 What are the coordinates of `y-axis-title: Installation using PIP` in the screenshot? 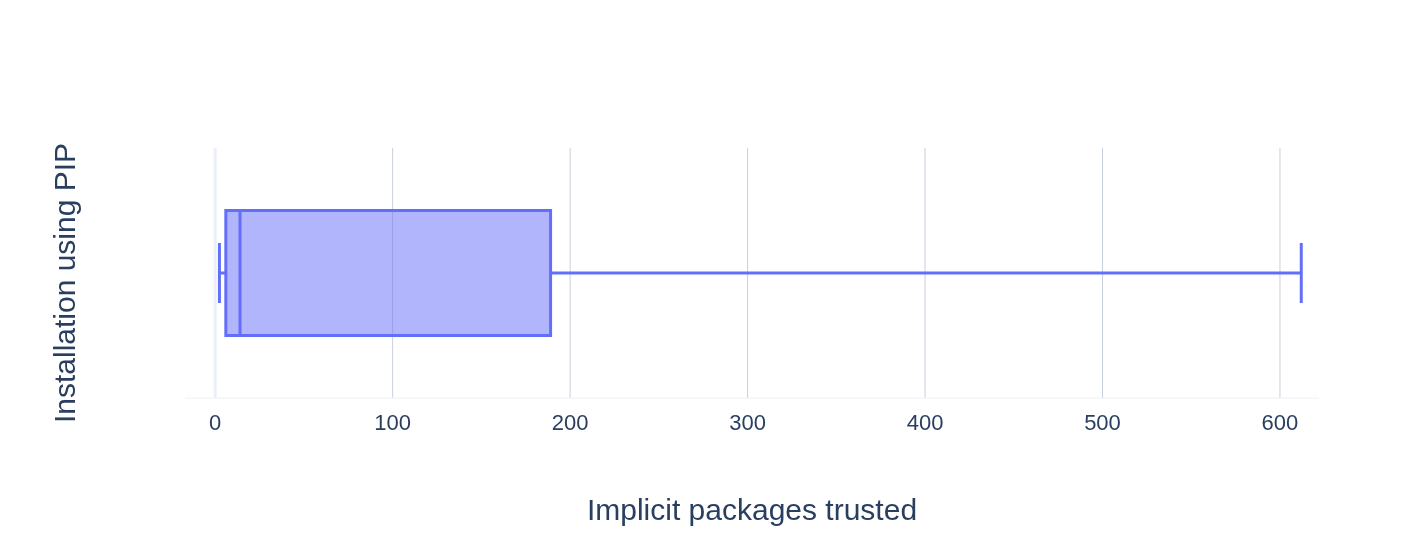 It's located at (64, 283).